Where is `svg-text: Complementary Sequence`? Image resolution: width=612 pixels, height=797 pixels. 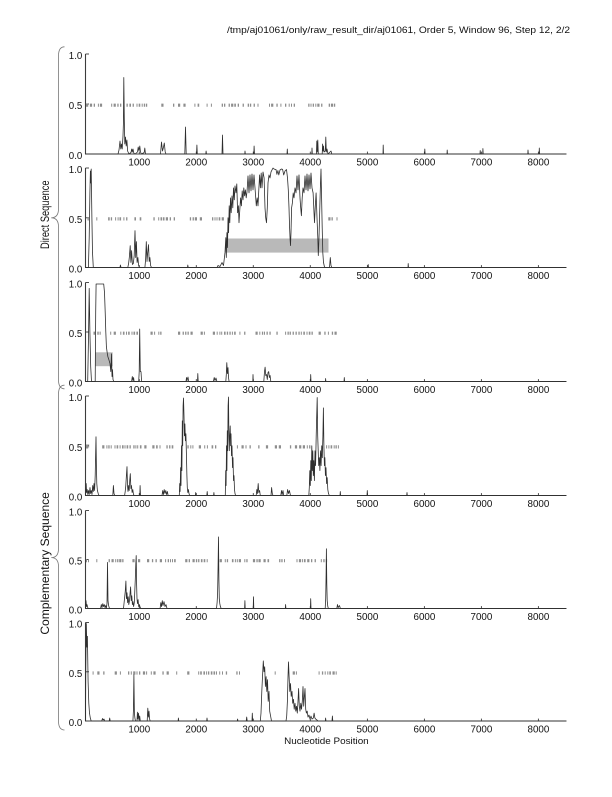 svg-text: Complementary Sequence is located at coordinates (45, 563).